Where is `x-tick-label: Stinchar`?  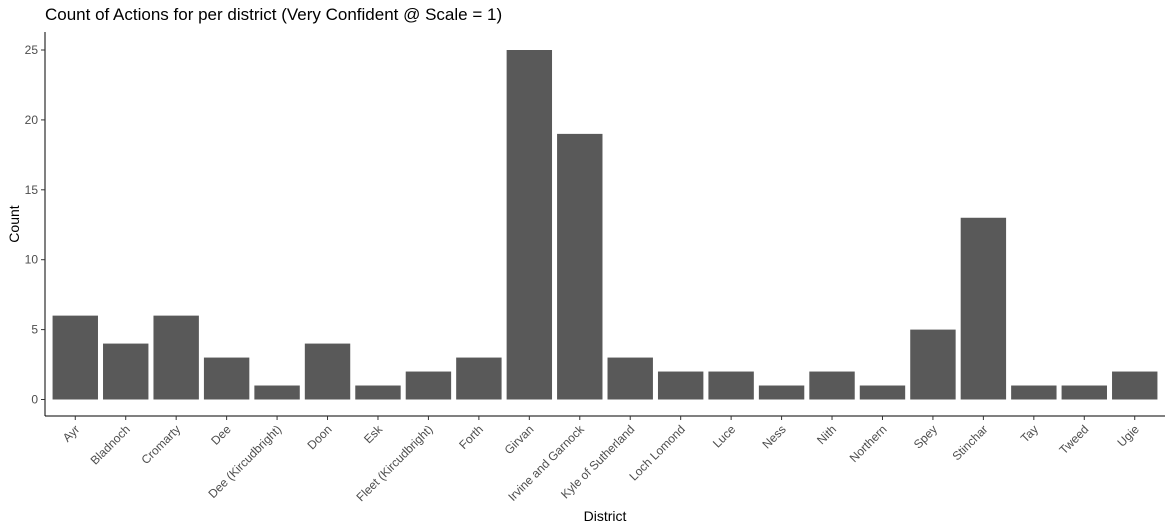
x-tick-label: Stinchar is located at coordinates (969, 442).